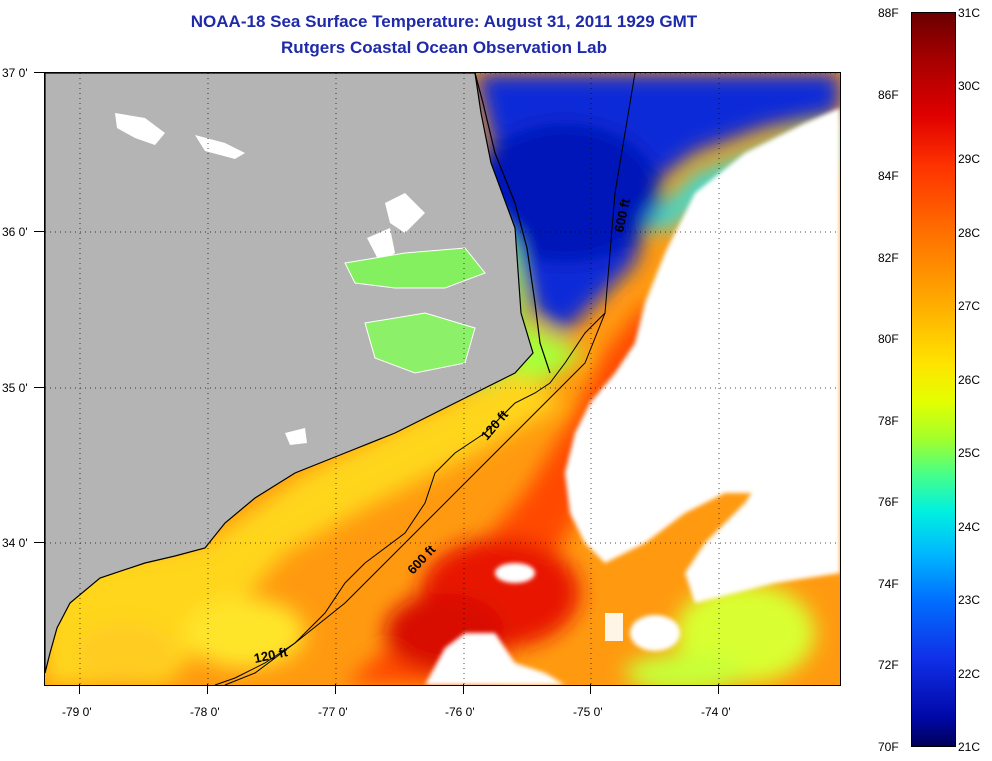 This screenshot has width=992, height=761. Describe the element at coordinates (969, 600) in the screenshot. I see `colorbar-c-label: 23C` at that location.